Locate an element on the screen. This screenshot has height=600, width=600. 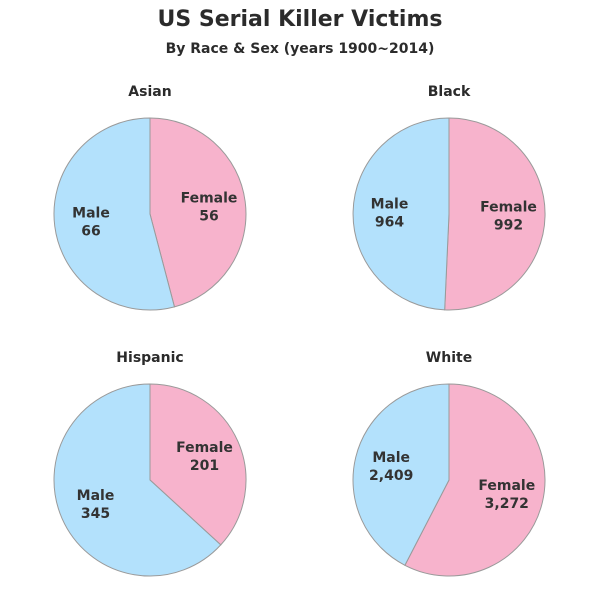
pie-slice-asian-female is located at coordinates (198, 212).